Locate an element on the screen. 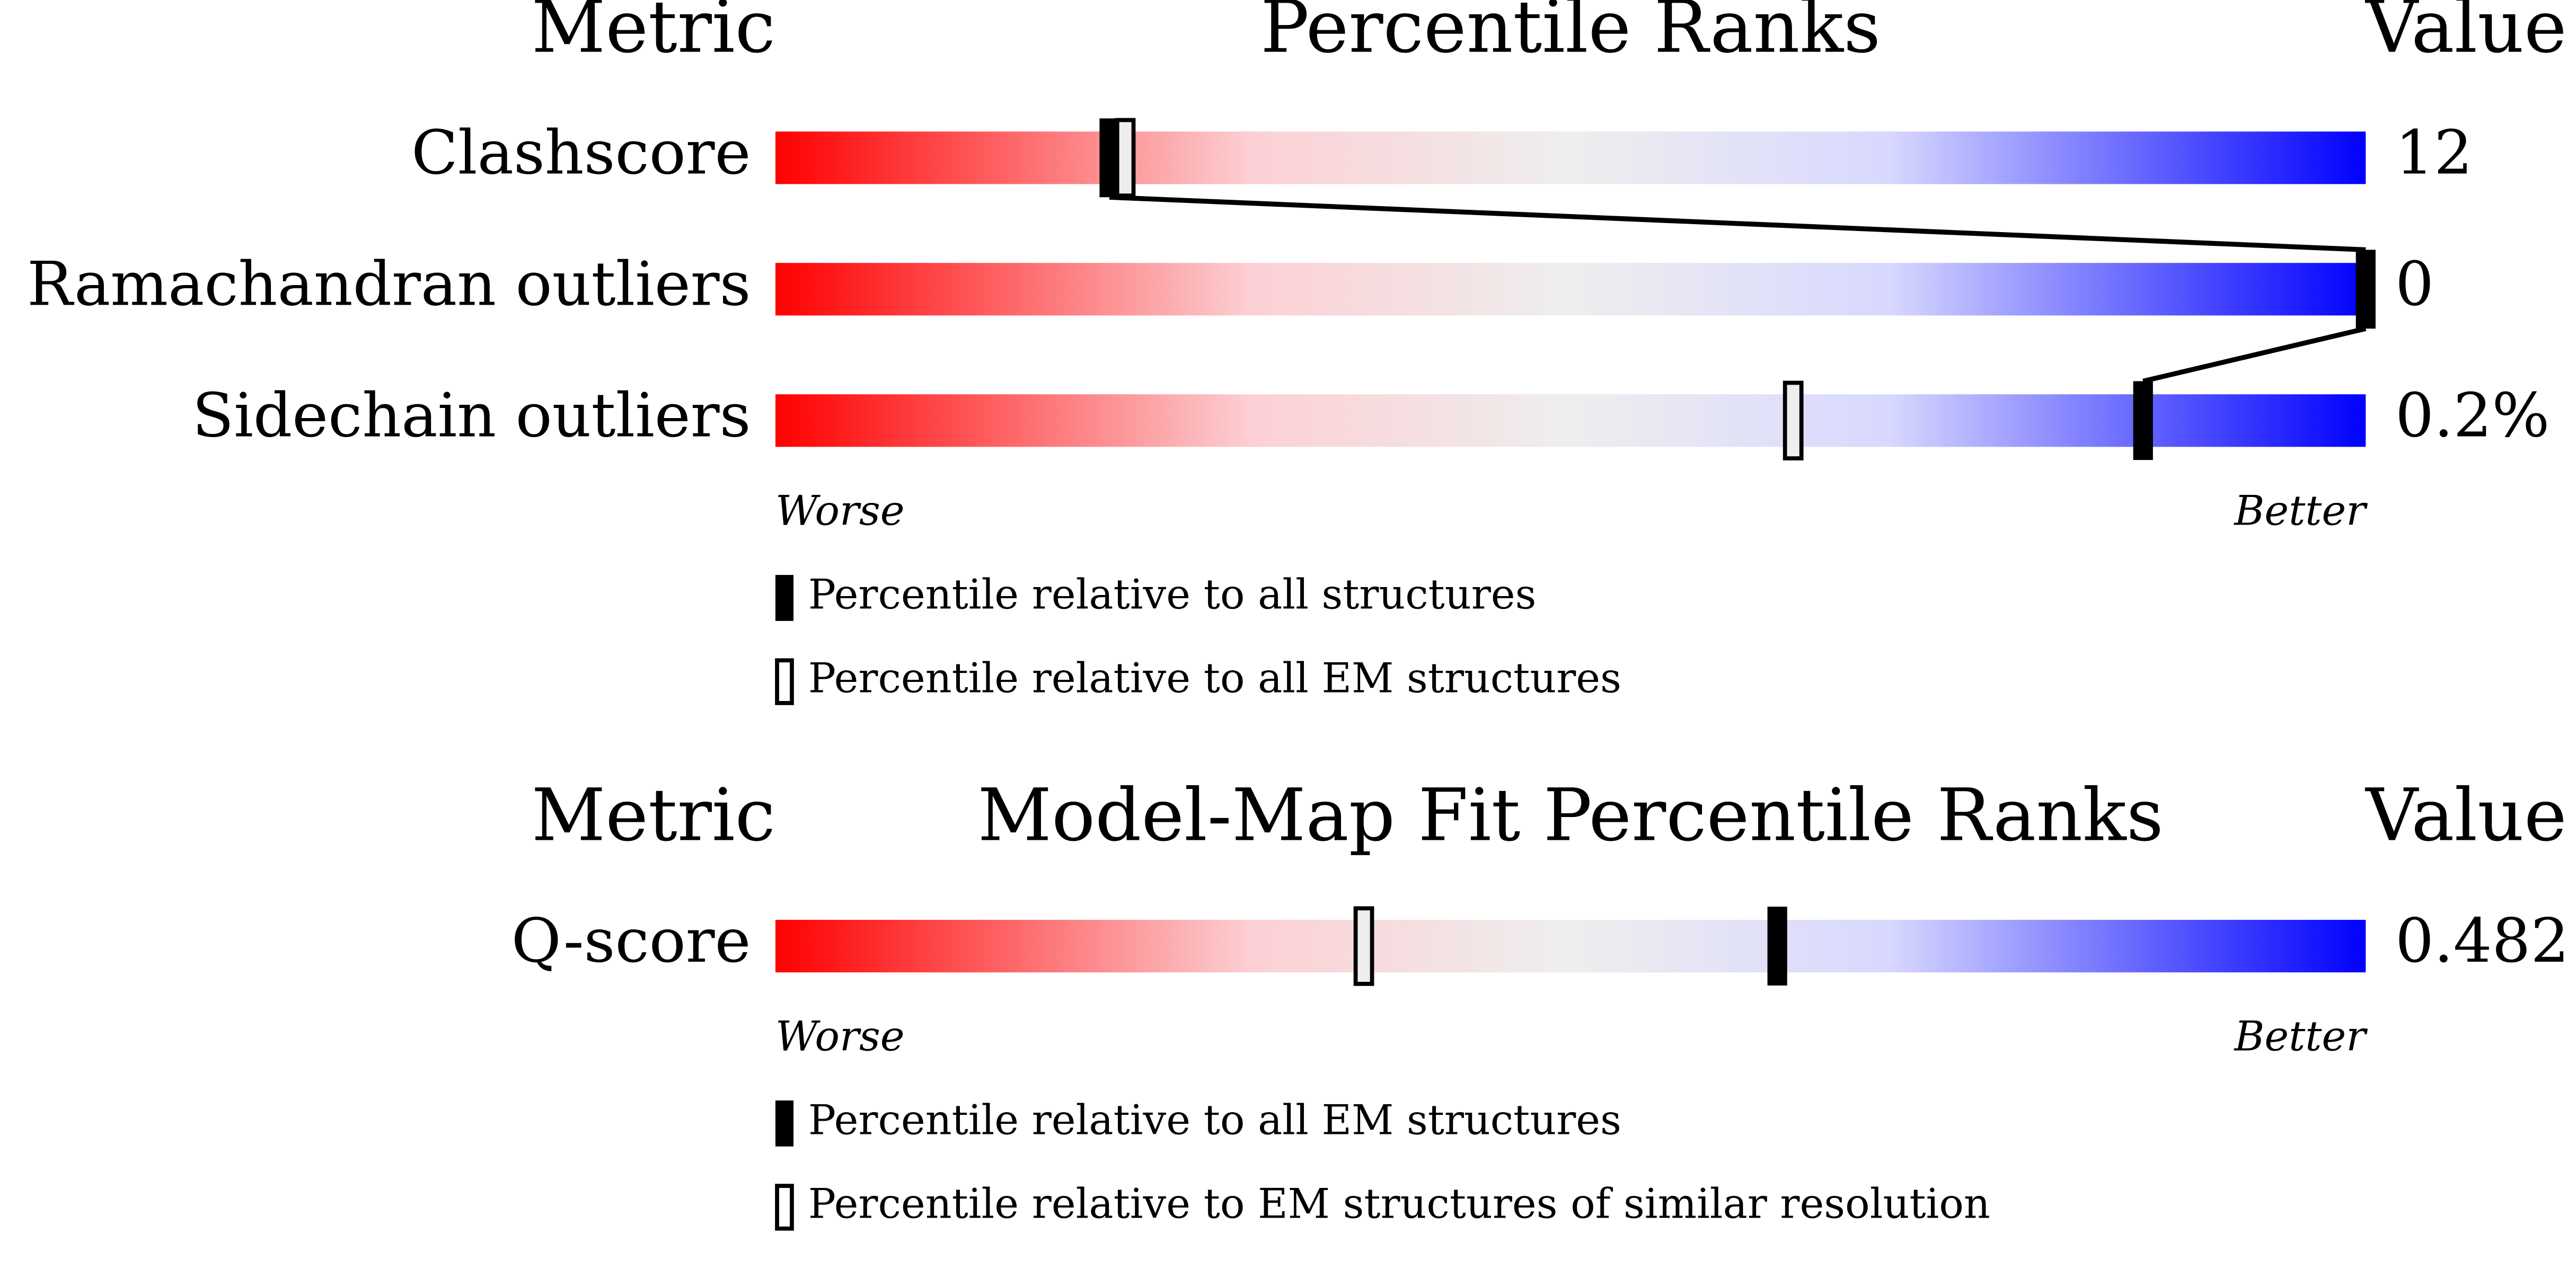 The image size is (2576, 1278). header-title: Percentile Ranks is located at coordinates (1570, 34).